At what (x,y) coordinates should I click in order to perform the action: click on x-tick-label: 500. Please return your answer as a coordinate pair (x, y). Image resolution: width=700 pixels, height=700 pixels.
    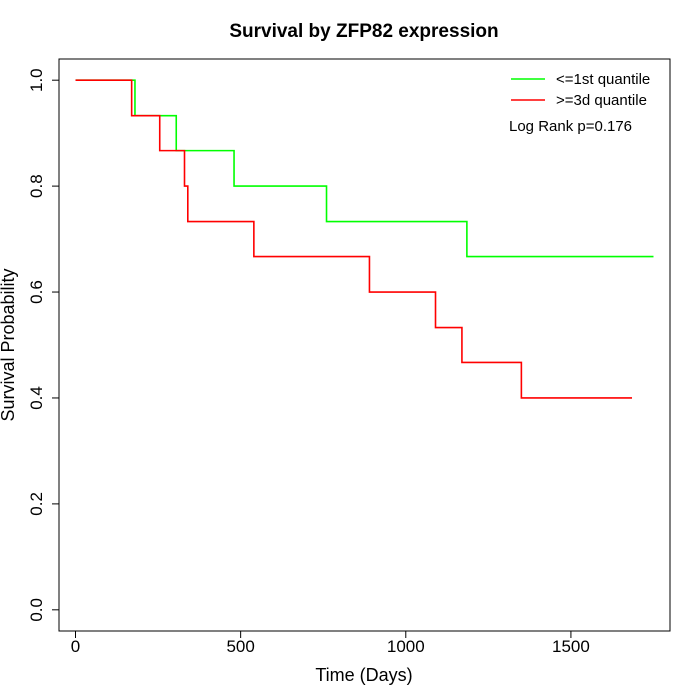
    Looking at the image, I should click on (240, 646).